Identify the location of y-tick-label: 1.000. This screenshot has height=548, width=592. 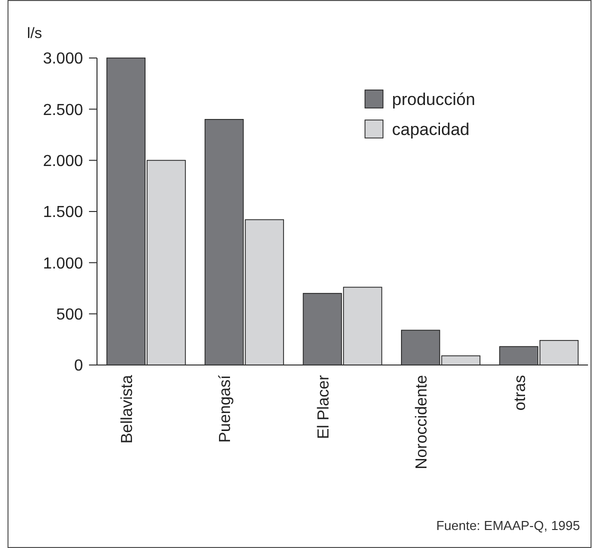
(63, 263).